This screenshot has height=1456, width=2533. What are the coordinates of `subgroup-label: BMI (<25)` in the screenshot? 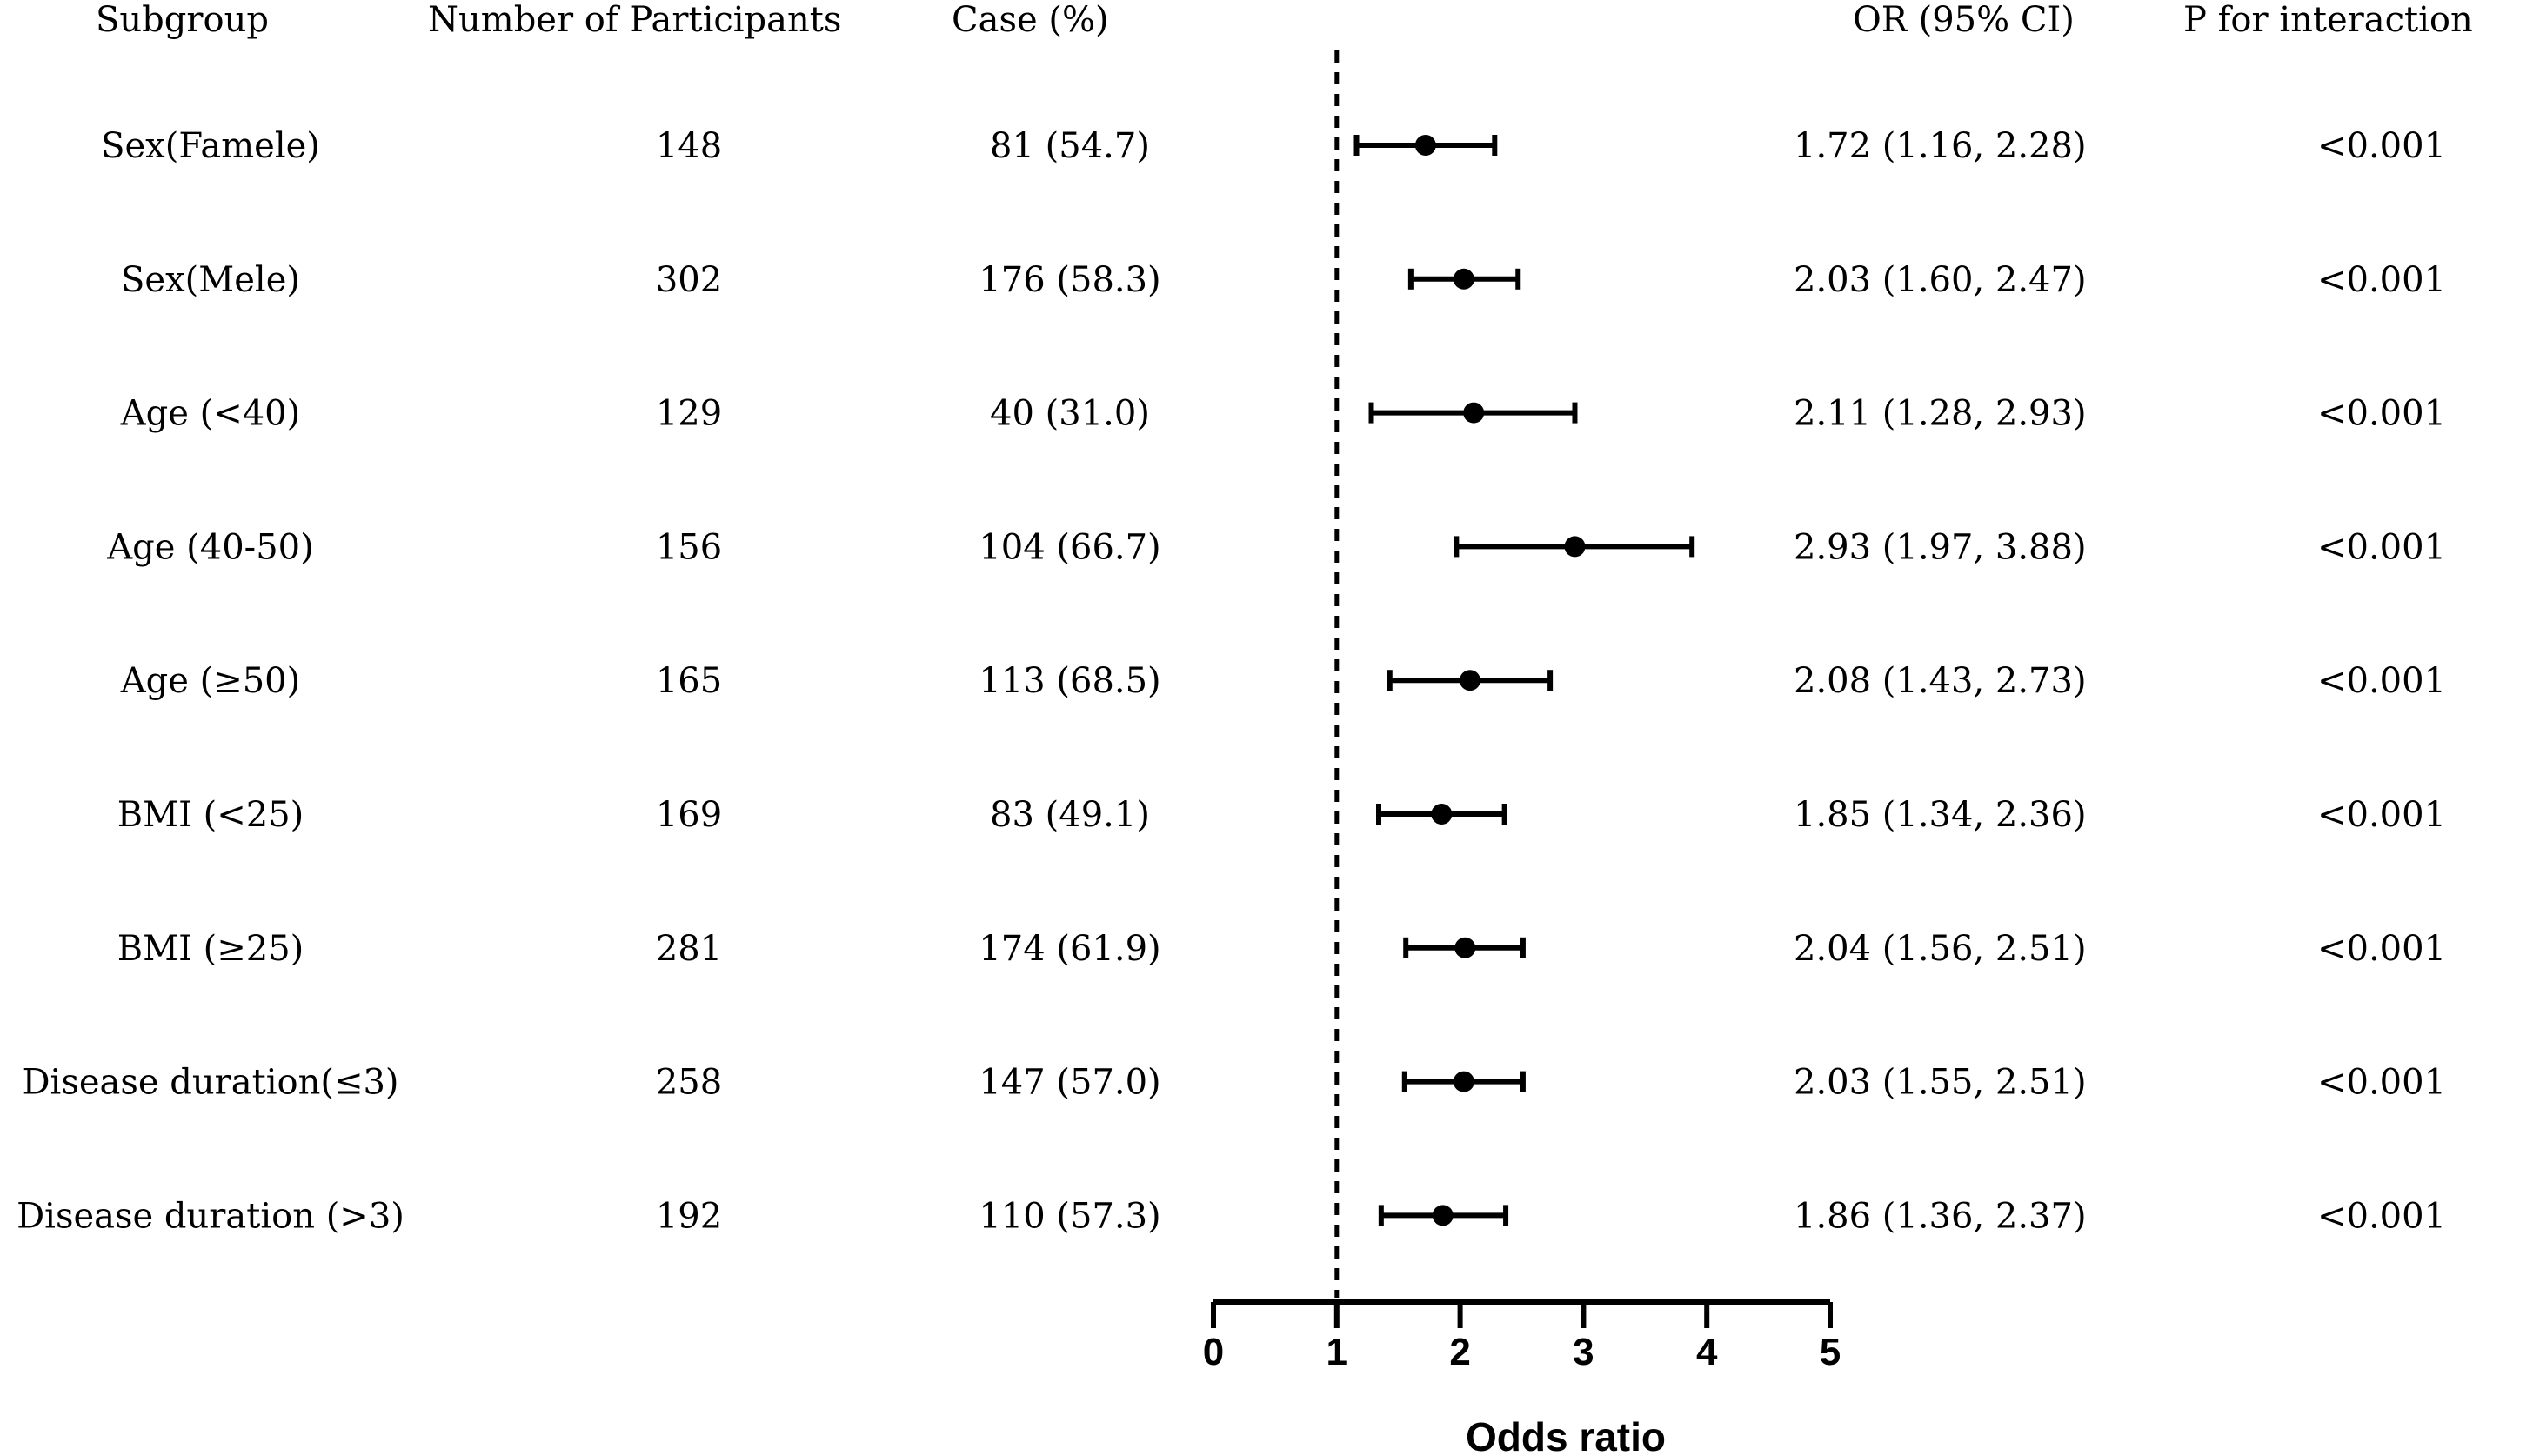 It's located at (210, 815).